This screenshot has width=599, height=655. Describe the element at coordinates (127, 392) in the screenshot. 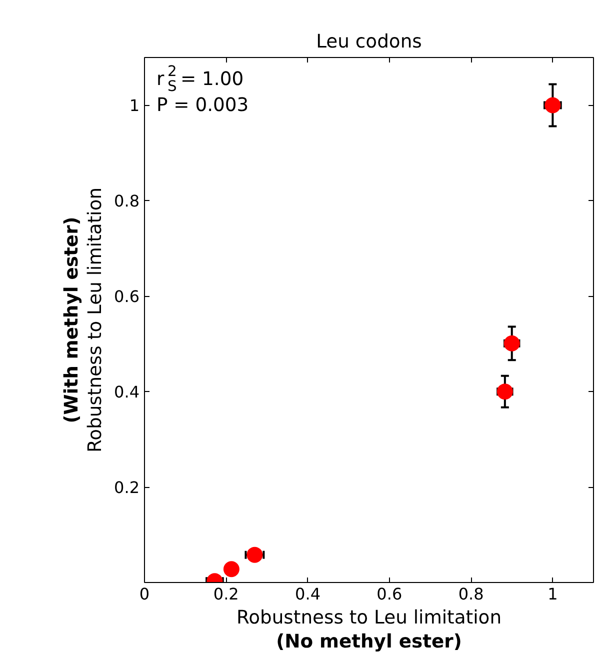

I see `y-tick-label: 0.4` at that location.